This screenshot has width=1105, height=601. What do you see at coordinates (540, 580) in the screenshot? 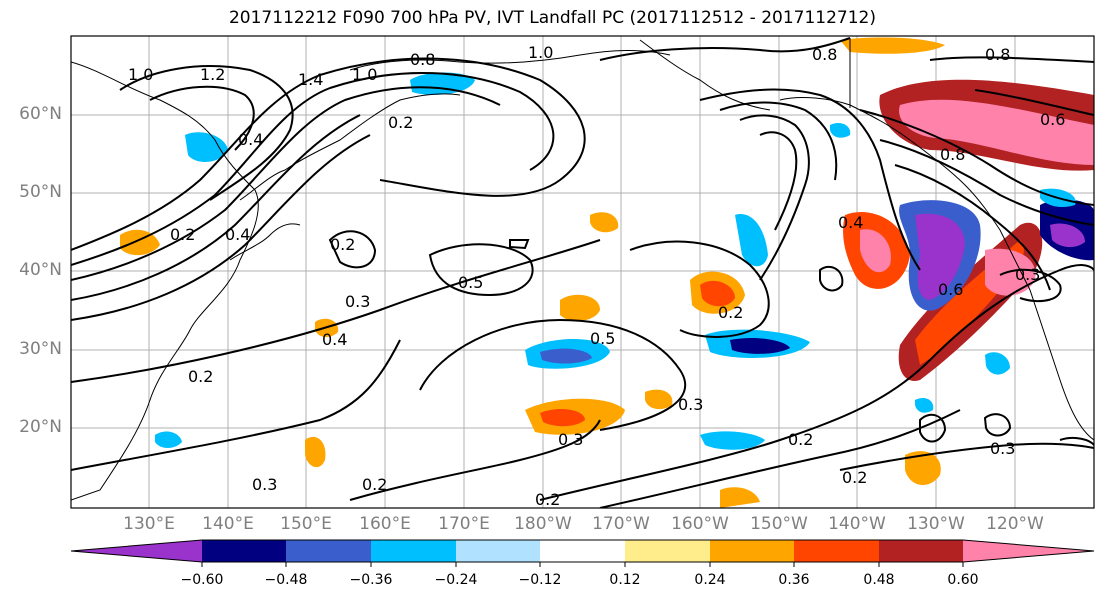
I see `colorbar-label: −0.12` at bounding box center [540, 580].